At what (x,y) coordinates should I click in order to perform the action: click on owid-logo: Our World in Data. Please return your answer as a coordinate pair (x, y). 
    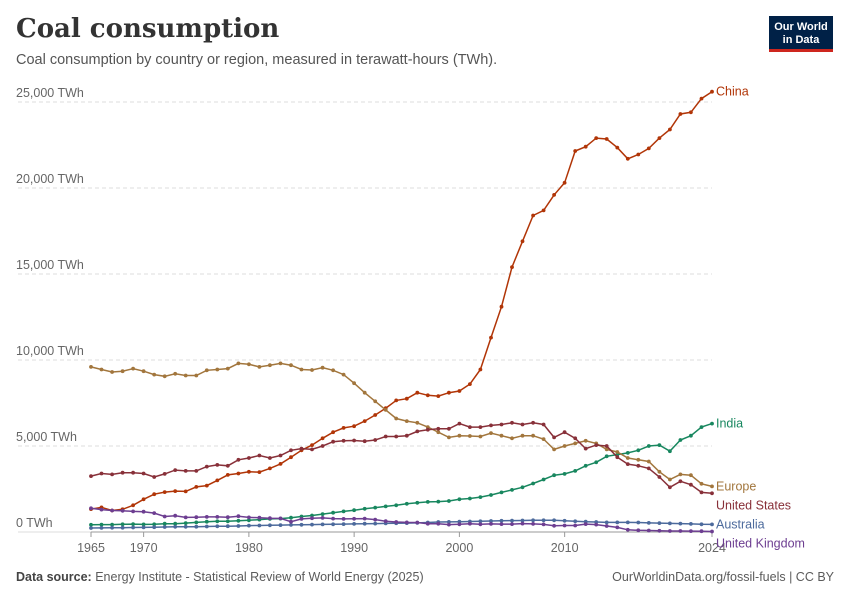
    Looking at the image, I should click on (801, 34).